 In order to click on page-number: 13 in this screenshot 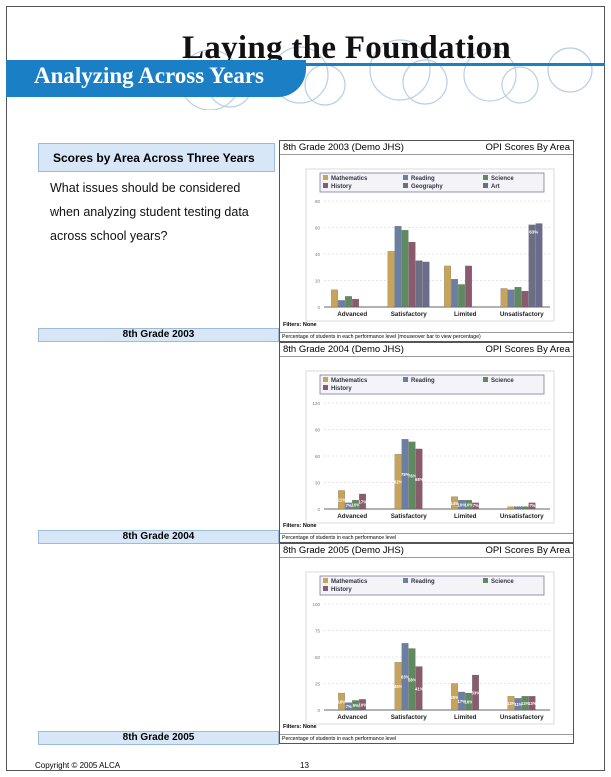, I will do `click(304, 765)`.